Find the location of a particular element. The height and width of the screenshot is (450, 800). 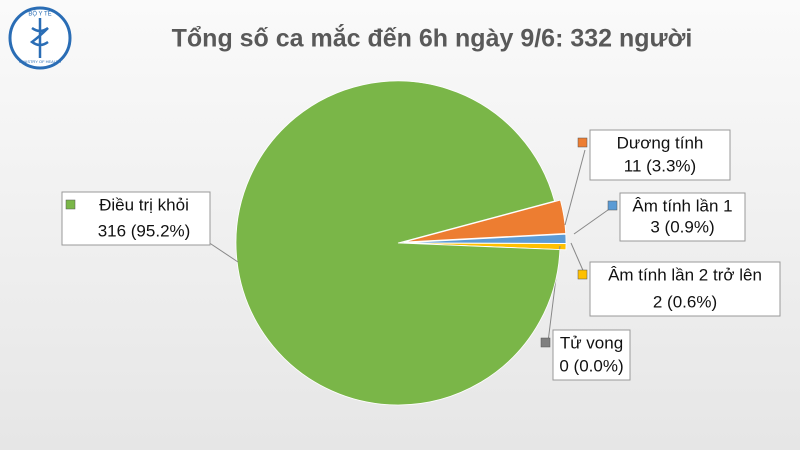

logo: BỘ Y TẾ MINISTRY OF HEALTH is located at coordinates (40, 38).